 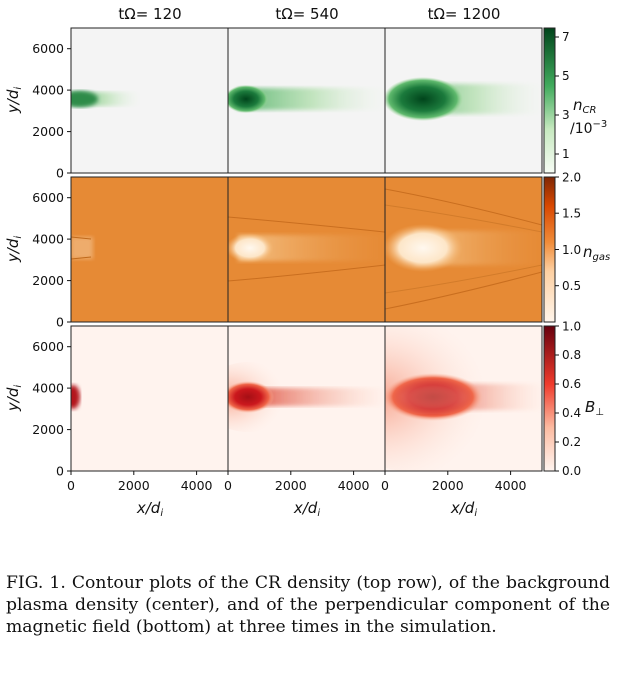 I want to click on x-axis-title-col1: x/di, so click(x=149, y=509).